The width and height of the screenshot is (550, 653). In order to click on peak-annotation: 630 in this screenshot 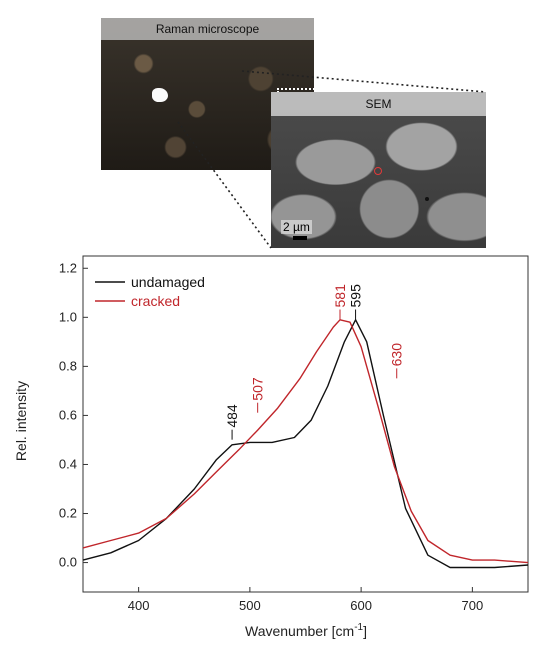, I will do `click(397, 355)`.